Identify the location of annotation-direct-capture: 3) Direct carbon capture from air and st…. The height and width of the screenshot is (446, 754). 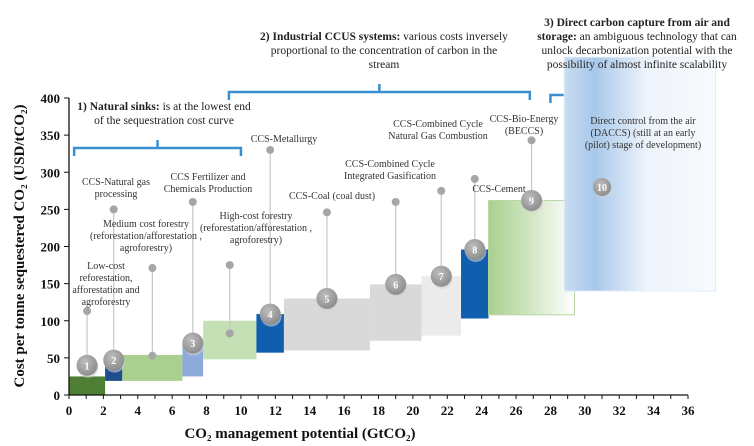
(637, 44).